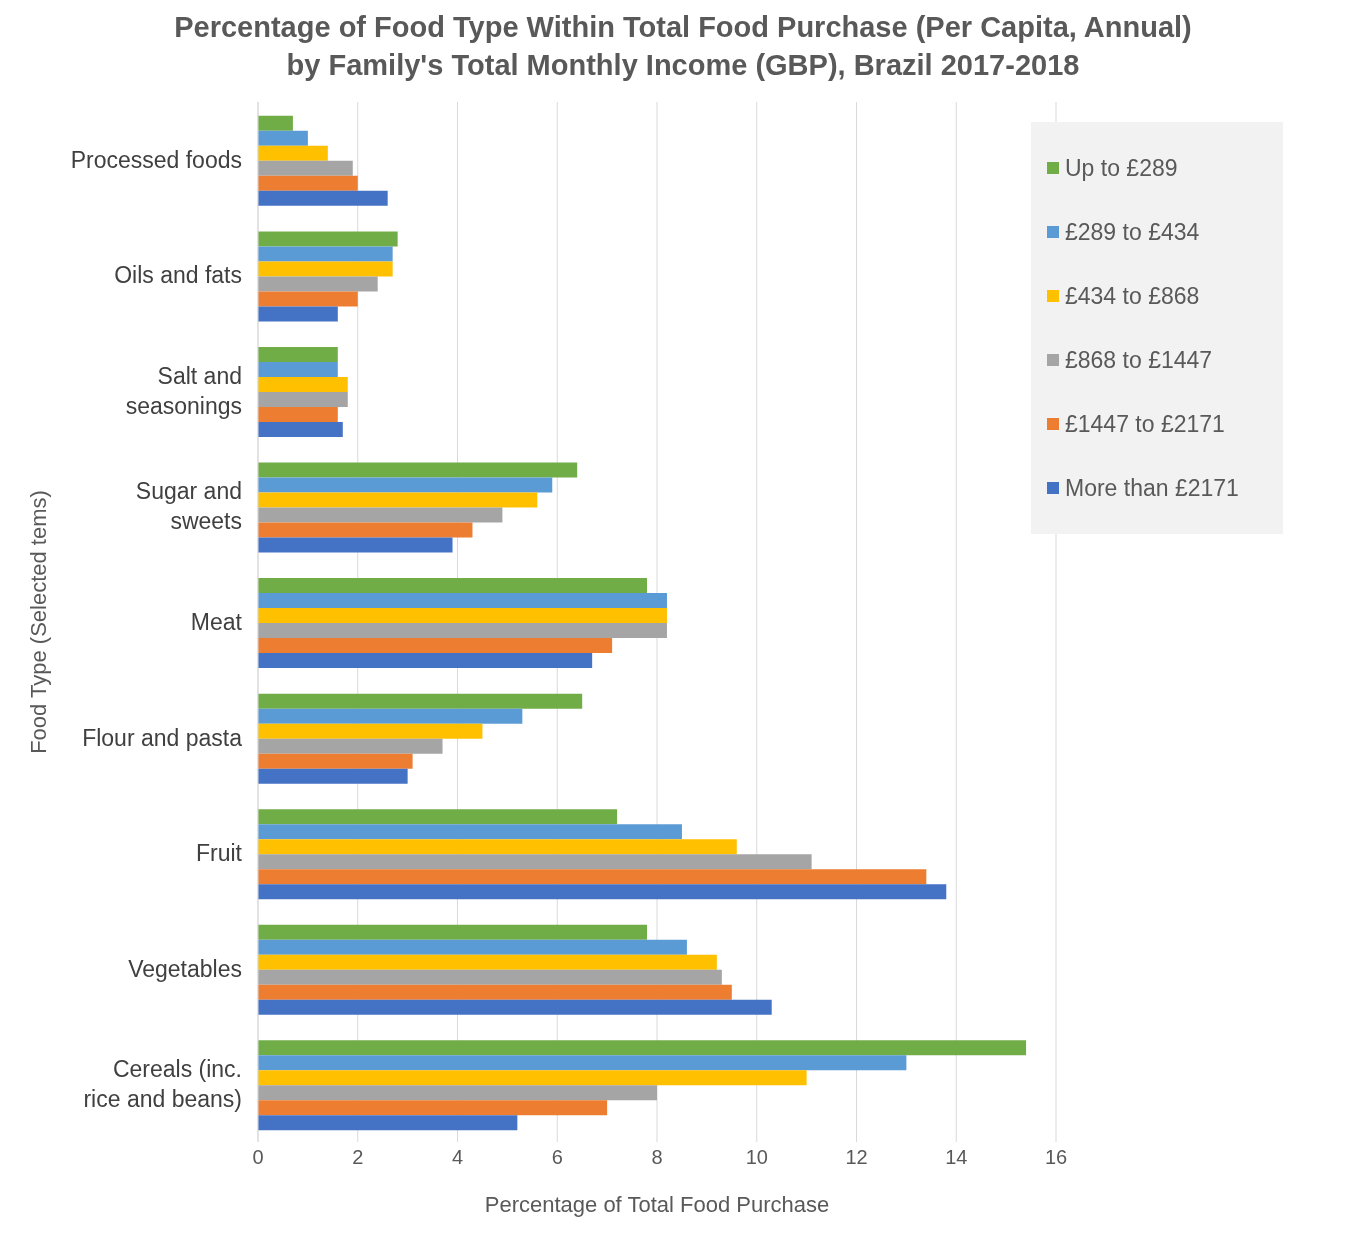 The height and width of the screenshot is (1252, 1352). Describe the element at coordinates (683, 46) in the screenshot. I see `chart-title: Percentage of Food Type Within Total Food Purchase (Per Capita, Annual) by Family's Total Monthly Income (GBP), Brazil 2017-2018` at that location.